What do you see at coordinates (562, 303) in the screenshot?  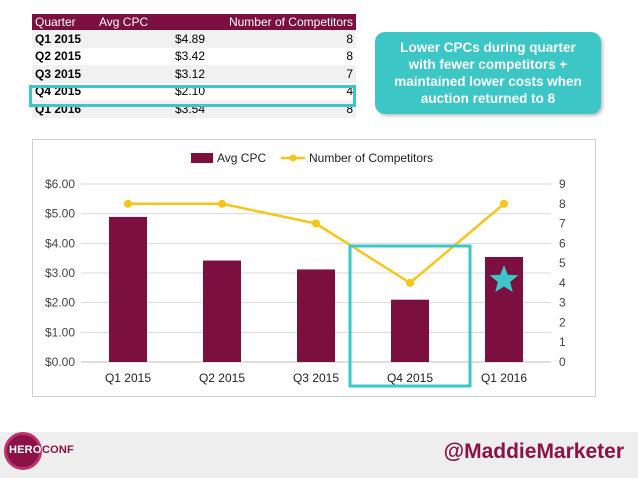 I see `right-axis-tick-label: 3` at bounding box center [562, 303].